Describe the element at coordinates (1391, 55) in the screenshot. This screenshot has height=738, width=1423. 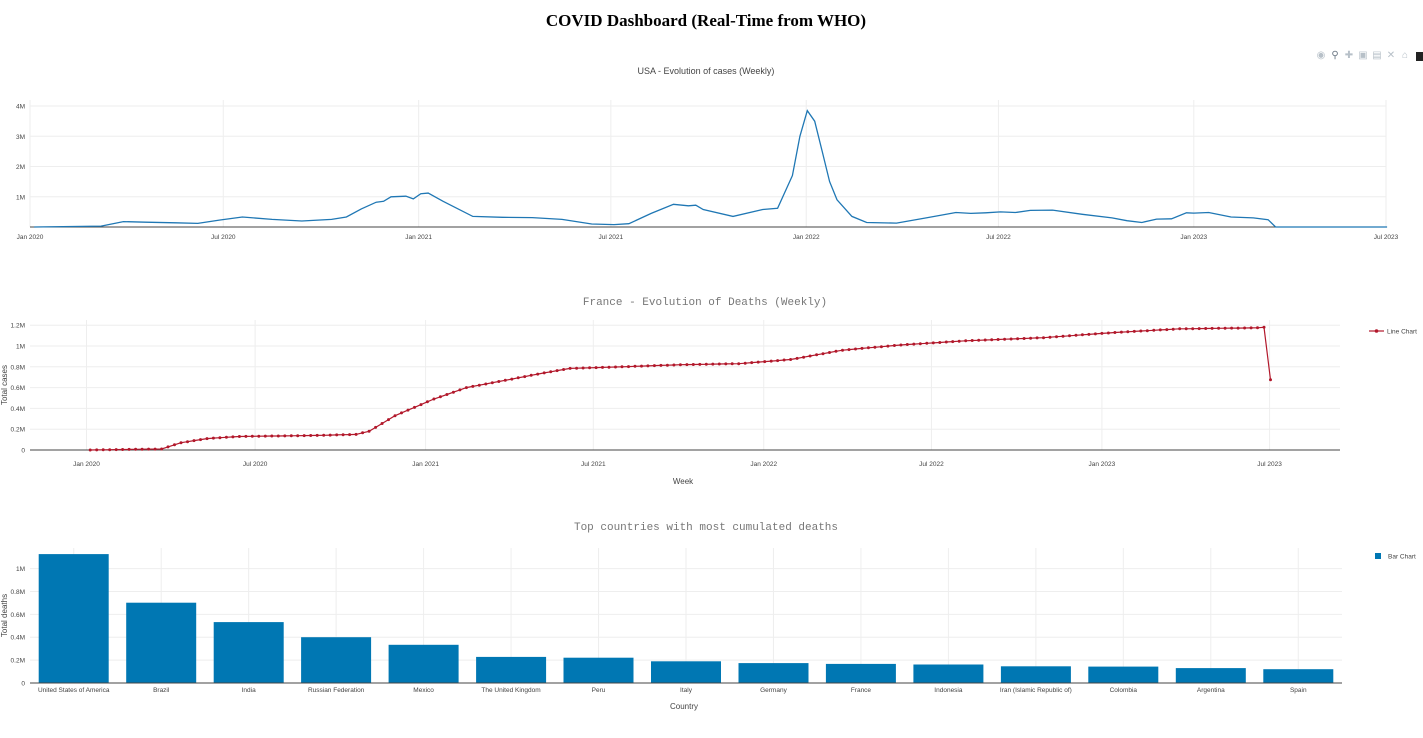
I see `autoscale-icon: ✕` at that location.